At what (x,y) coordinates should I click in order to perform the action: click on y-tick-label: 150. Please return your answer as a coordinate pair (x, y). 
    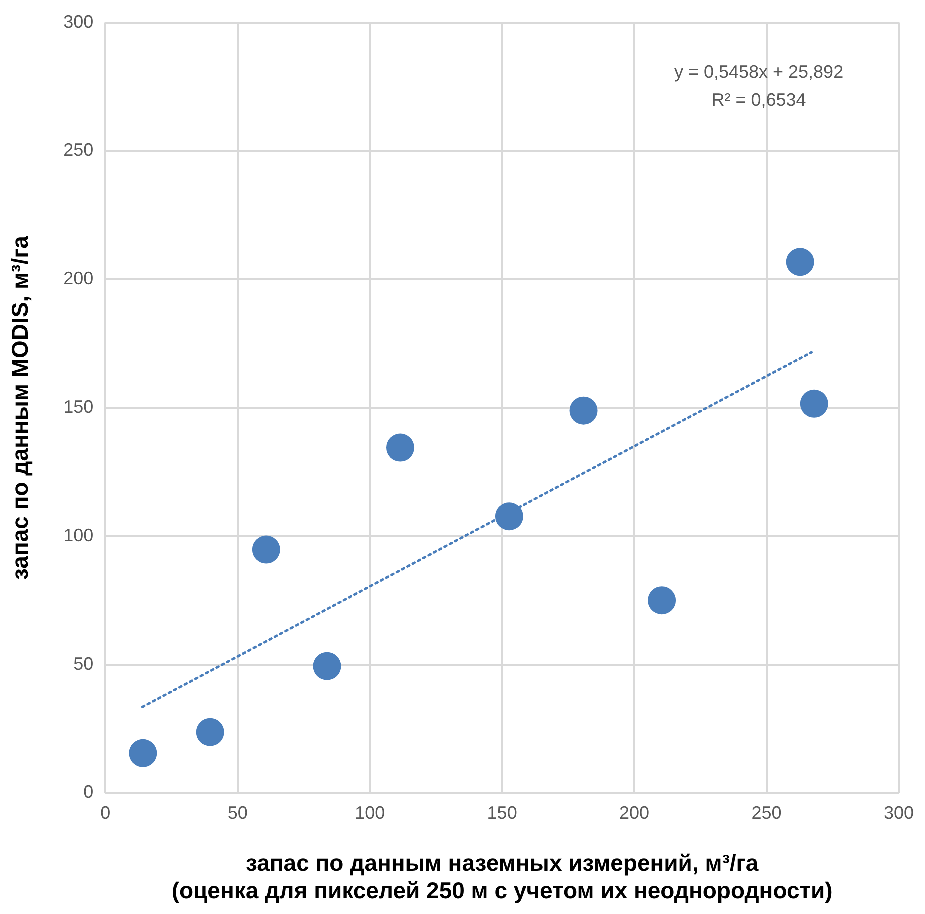
    Looking at the image, I should click on (79, 406).